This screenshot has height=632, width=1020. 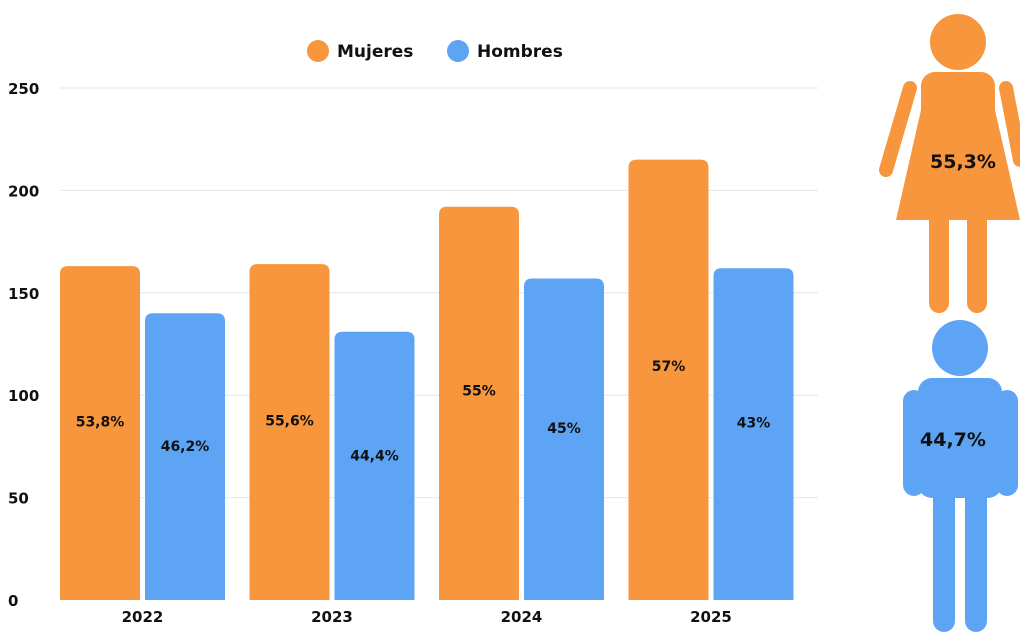 What do you see at coordinates (668, 379) in the screenshot?
I see `bar-mujeres-2025` at bounding box center [668, 379].